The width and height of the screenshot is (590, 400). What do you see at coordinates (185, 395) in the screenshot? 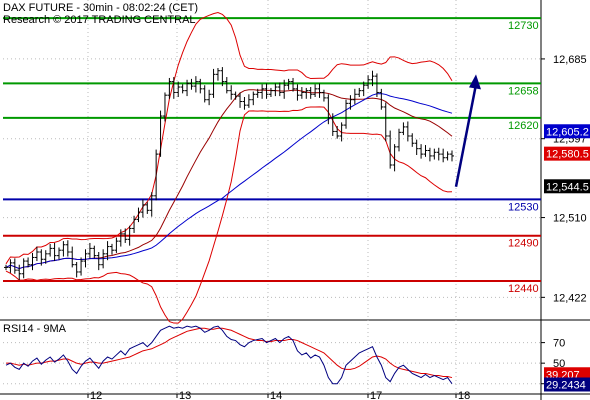
I see `time-tick-label: 13` at bounding box center [185, 395].